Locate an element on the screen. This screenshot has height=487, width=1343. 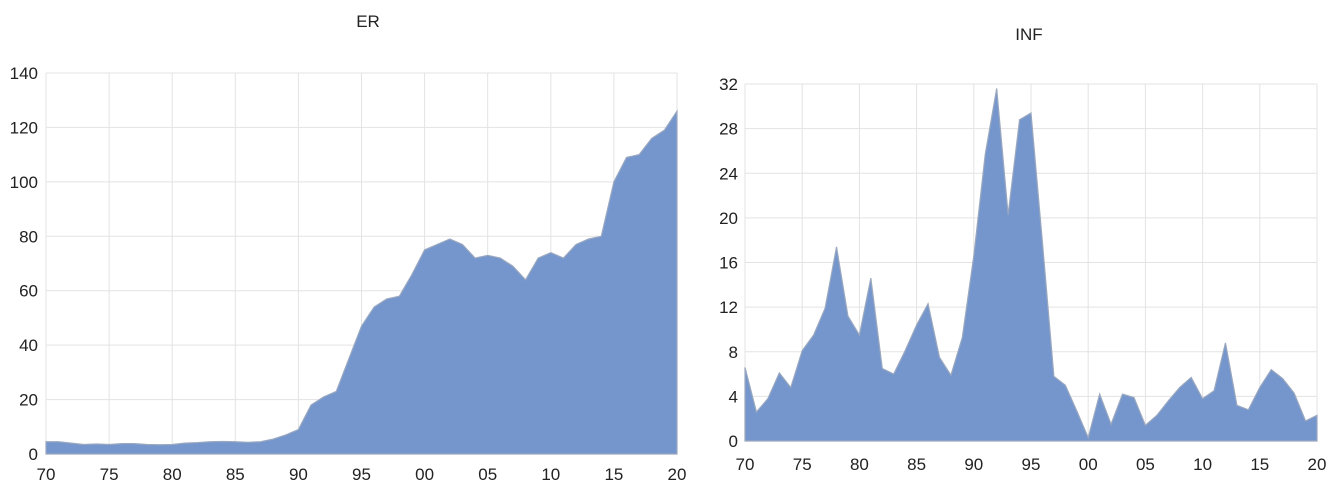
inf-y-tick-label: 12 is located at coordinates (728, 307).